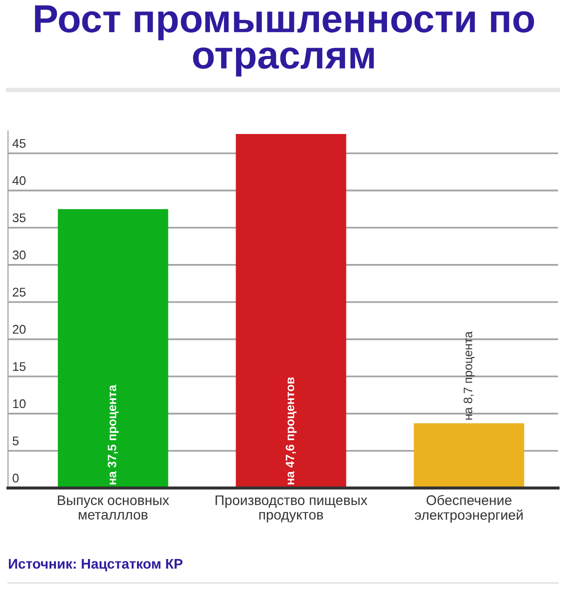 The height and width of the screenshot is (594, 568). Describe the element at coordinates (19, 366) in the screenshot. I see `y-tick-label: 15` at that location.